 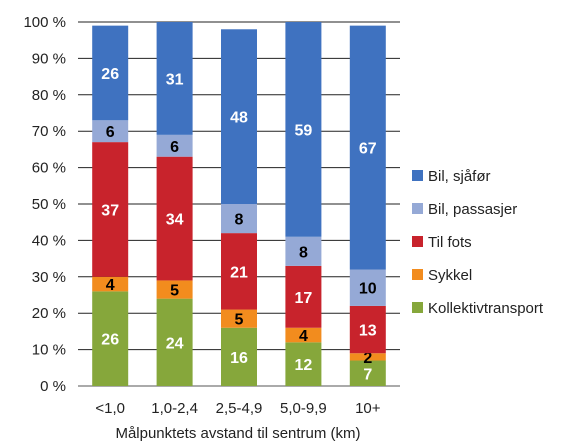 What do you see at coordinates (49, 95) in the screenshot?
I see `y-tick-label: 80 %` at bounding box center [49, 95].